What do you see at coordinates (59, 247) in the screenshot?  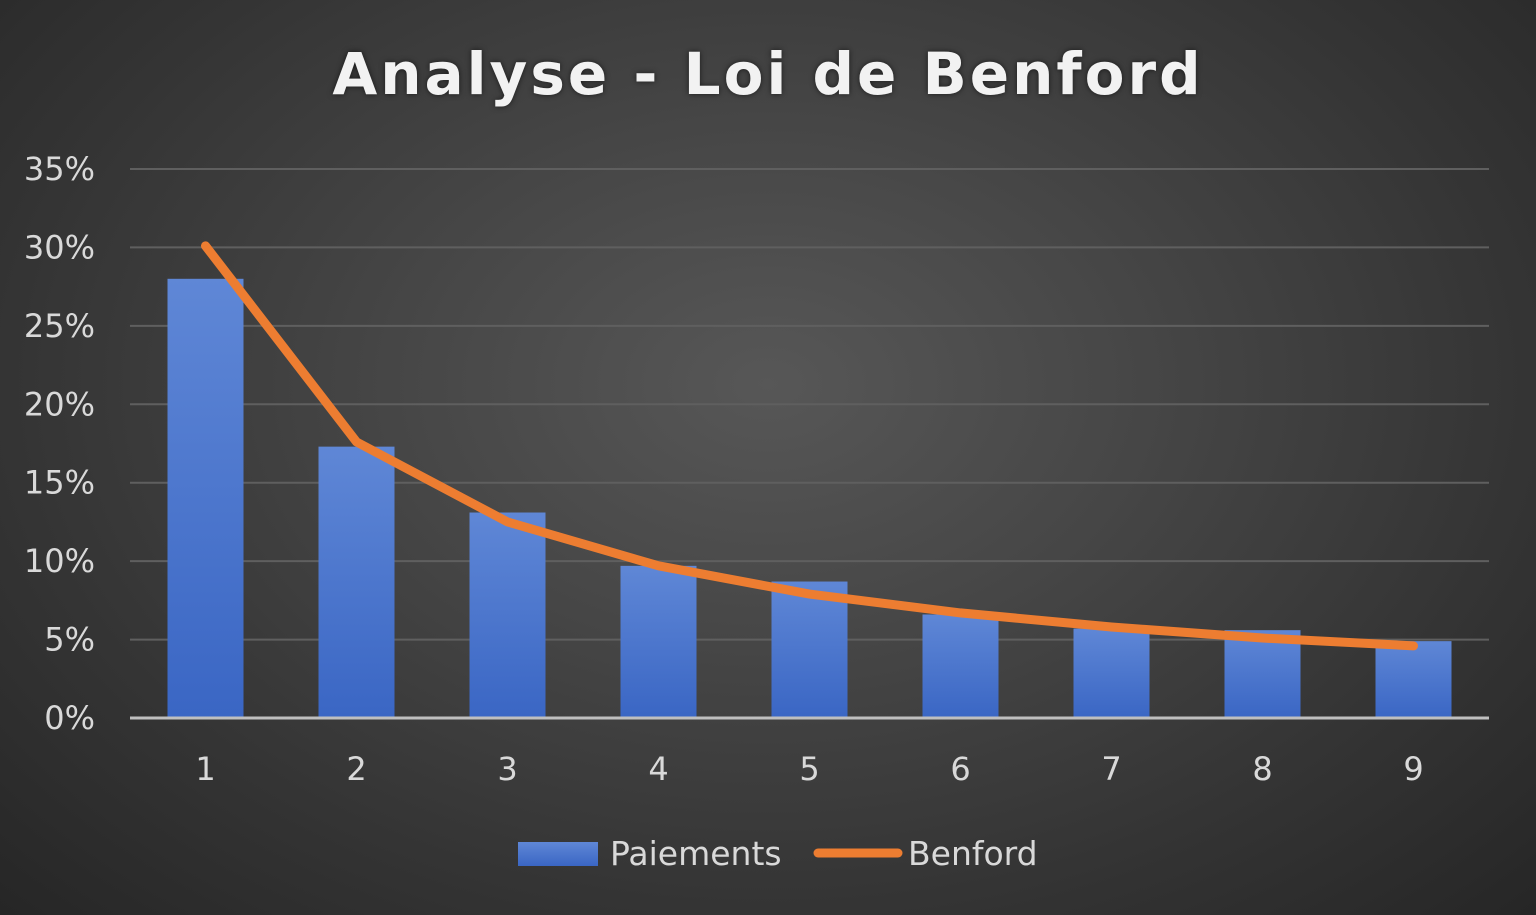 I see `y-tick-label: 30%` at bounding box center [59, 247].